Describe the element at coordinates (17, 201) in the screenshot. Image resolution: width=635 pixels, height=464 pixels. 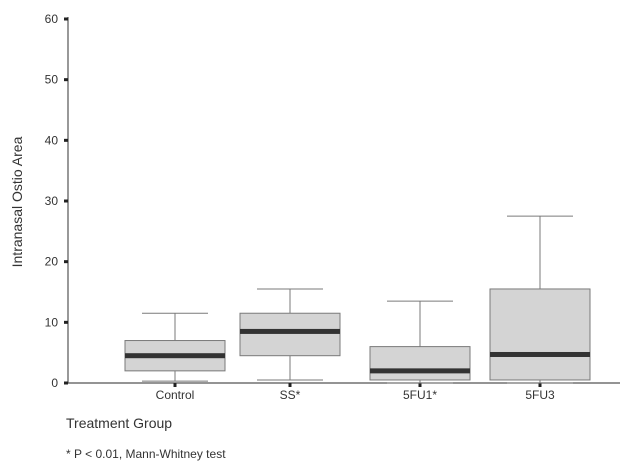
I see `y-axis-title: Intranasal Ostio Area` at that location.